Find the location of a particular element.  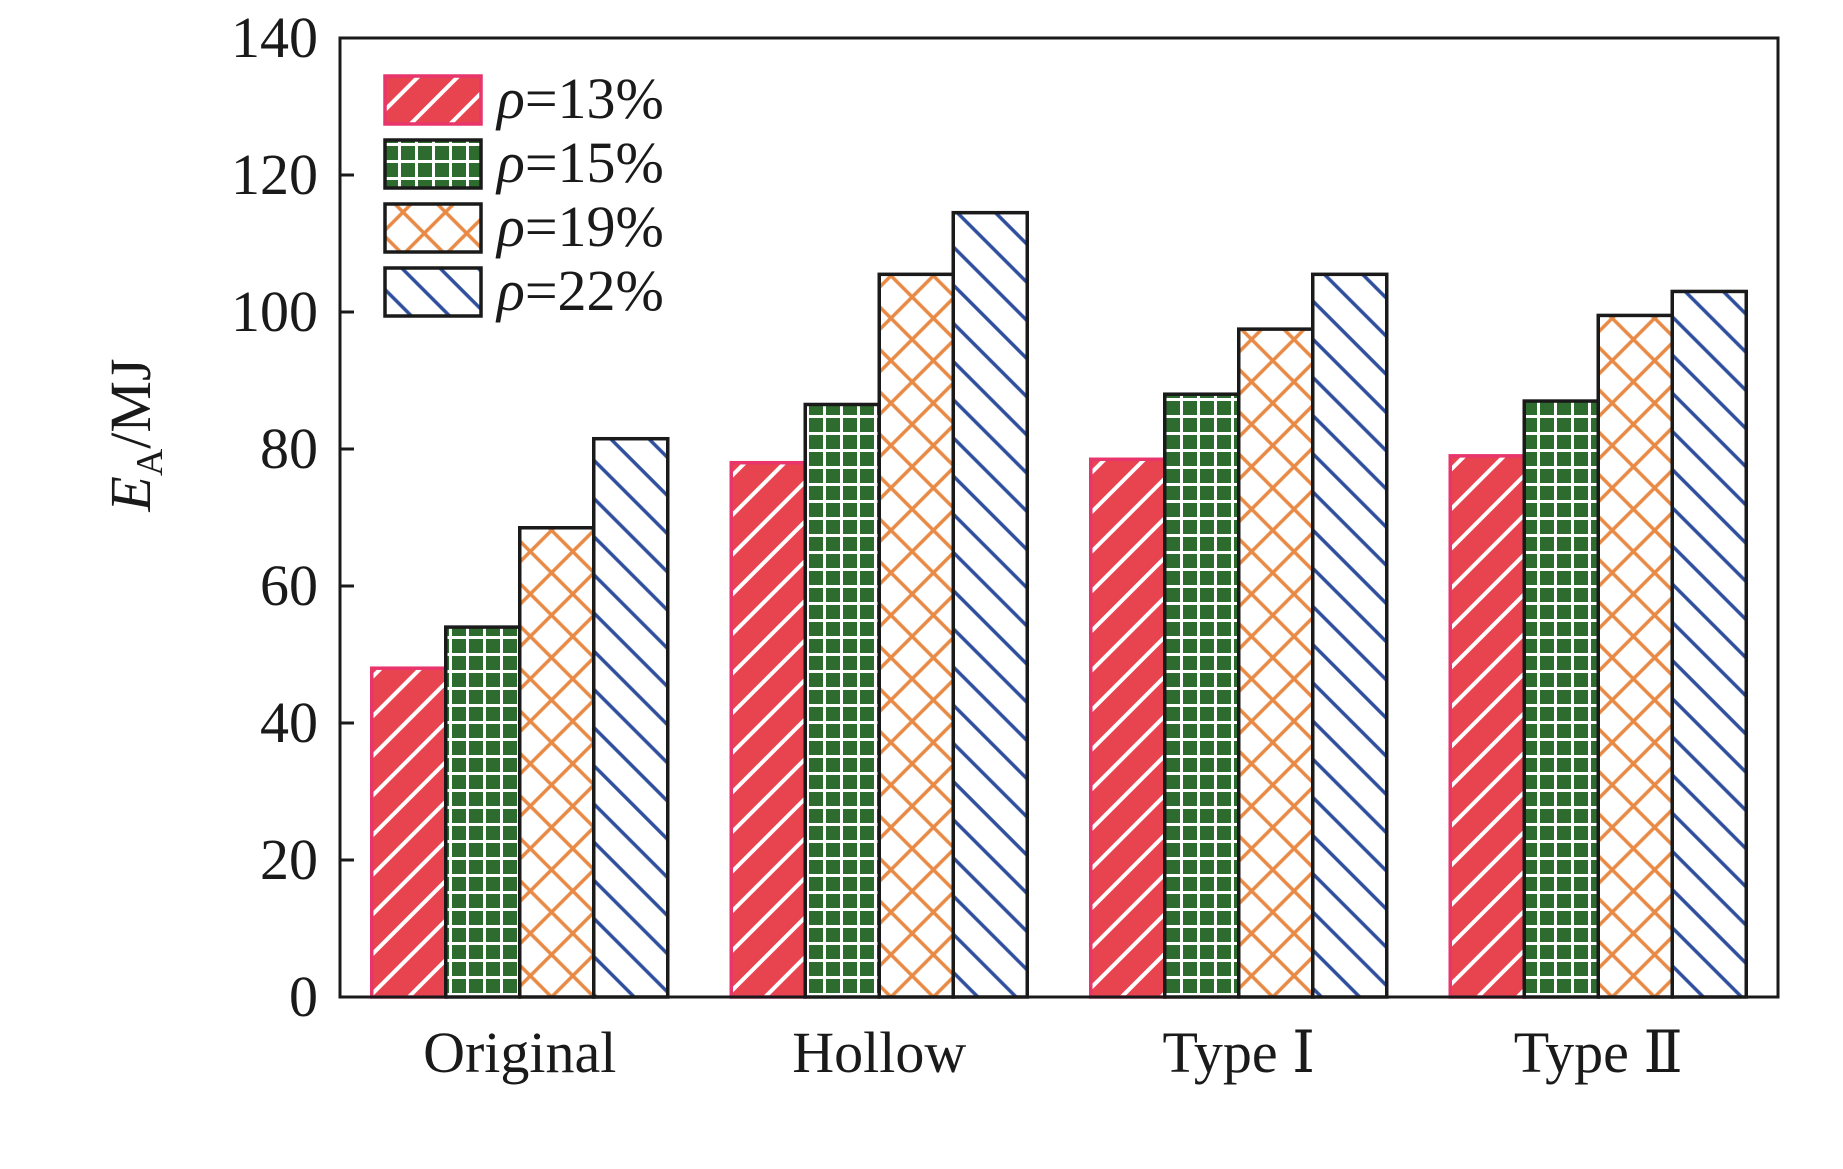

legend-label-value: =19% is located at coordinates (594, 226).